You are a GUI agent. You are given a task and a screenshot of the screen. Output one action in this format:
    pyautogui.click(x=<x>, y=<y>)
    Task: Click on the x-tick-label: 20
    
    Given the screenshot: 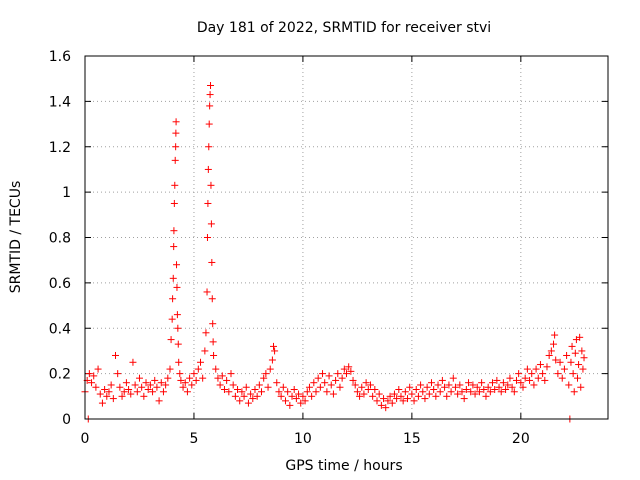 What is the action you would take?
    pyautogui.click(x=521, y=439)
    